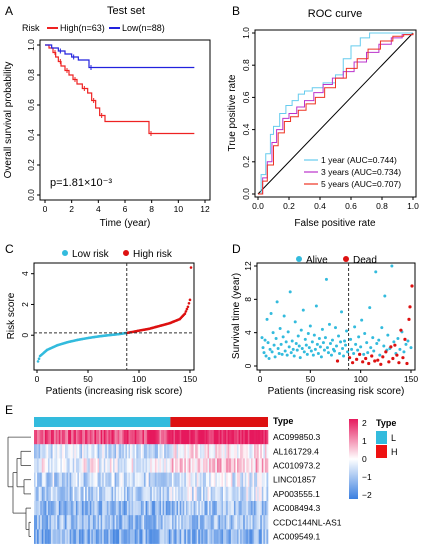 This screenshot has width=431, height=550. I want to click on ss-x-axis: 0 50 100 150, so click(338, 377).